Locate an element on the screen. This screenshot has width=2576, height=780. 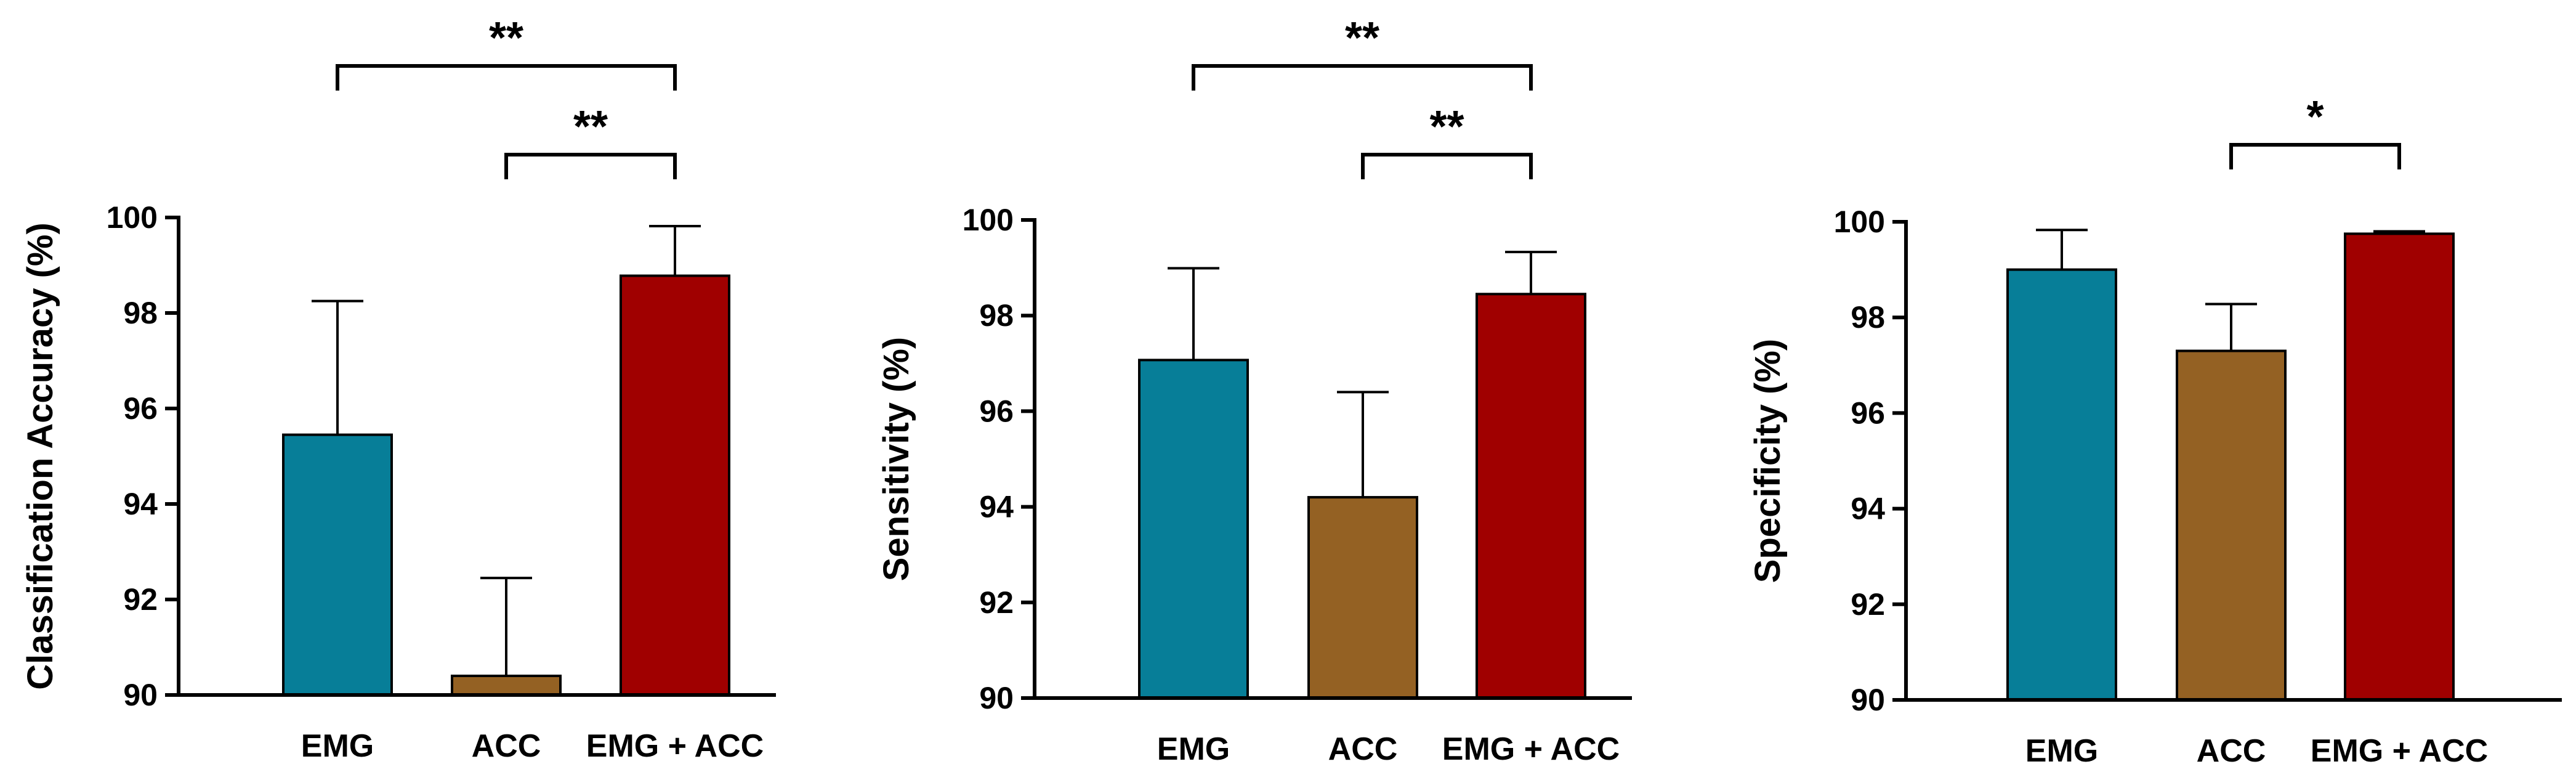
y-axis-title: Sensitivity (%) is located at coordinates (896, 459).